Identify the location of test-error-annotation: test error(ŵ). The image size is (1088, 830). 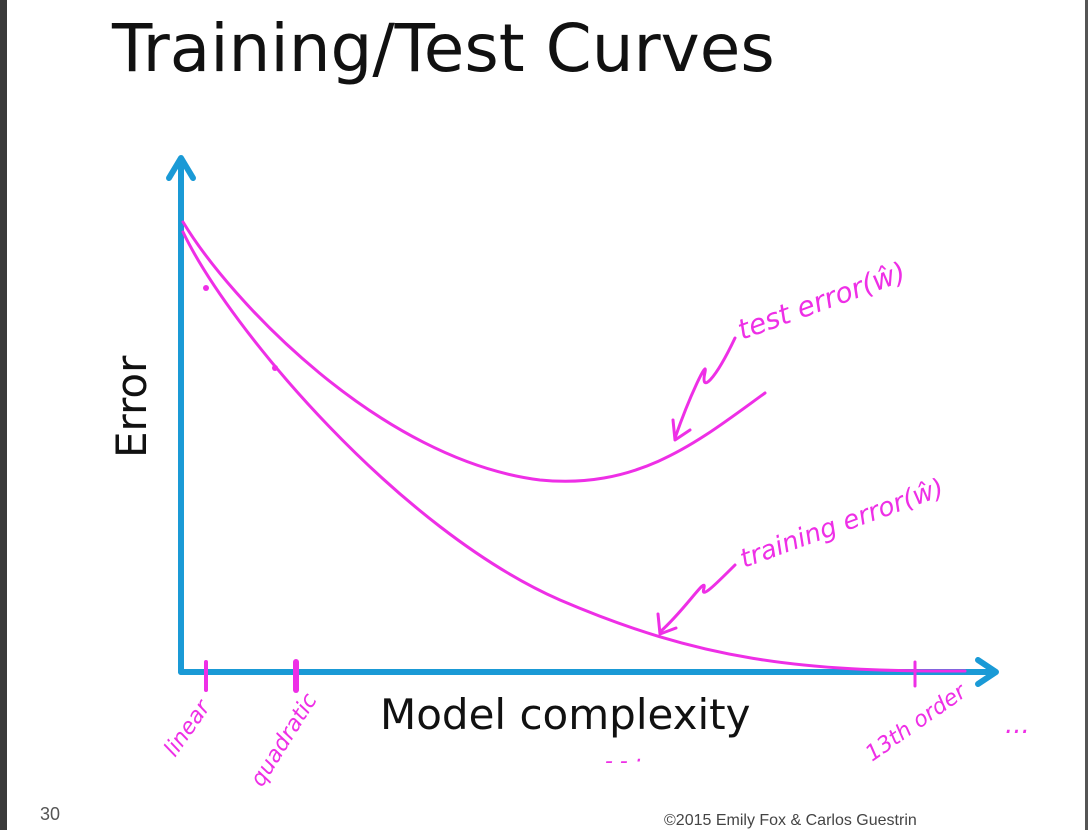
(821, 300).